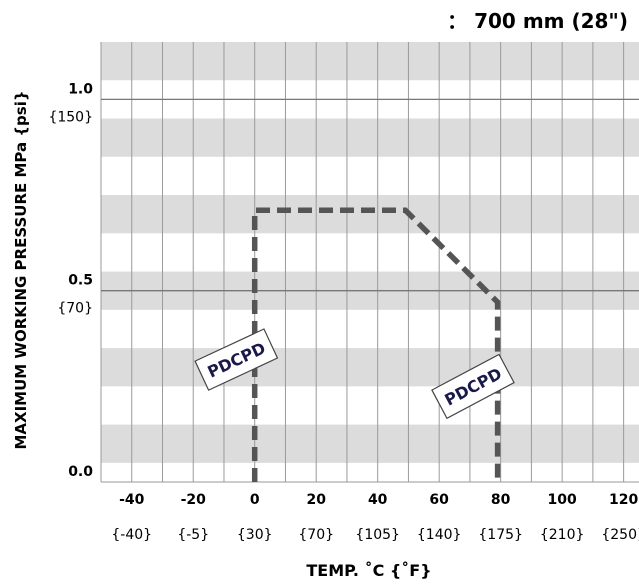 This screenshot has height=585, width=639. Describe the element at coordinates (620, 535) in the screenshot. I see `x-tick-sublabel: {250}` at that location.